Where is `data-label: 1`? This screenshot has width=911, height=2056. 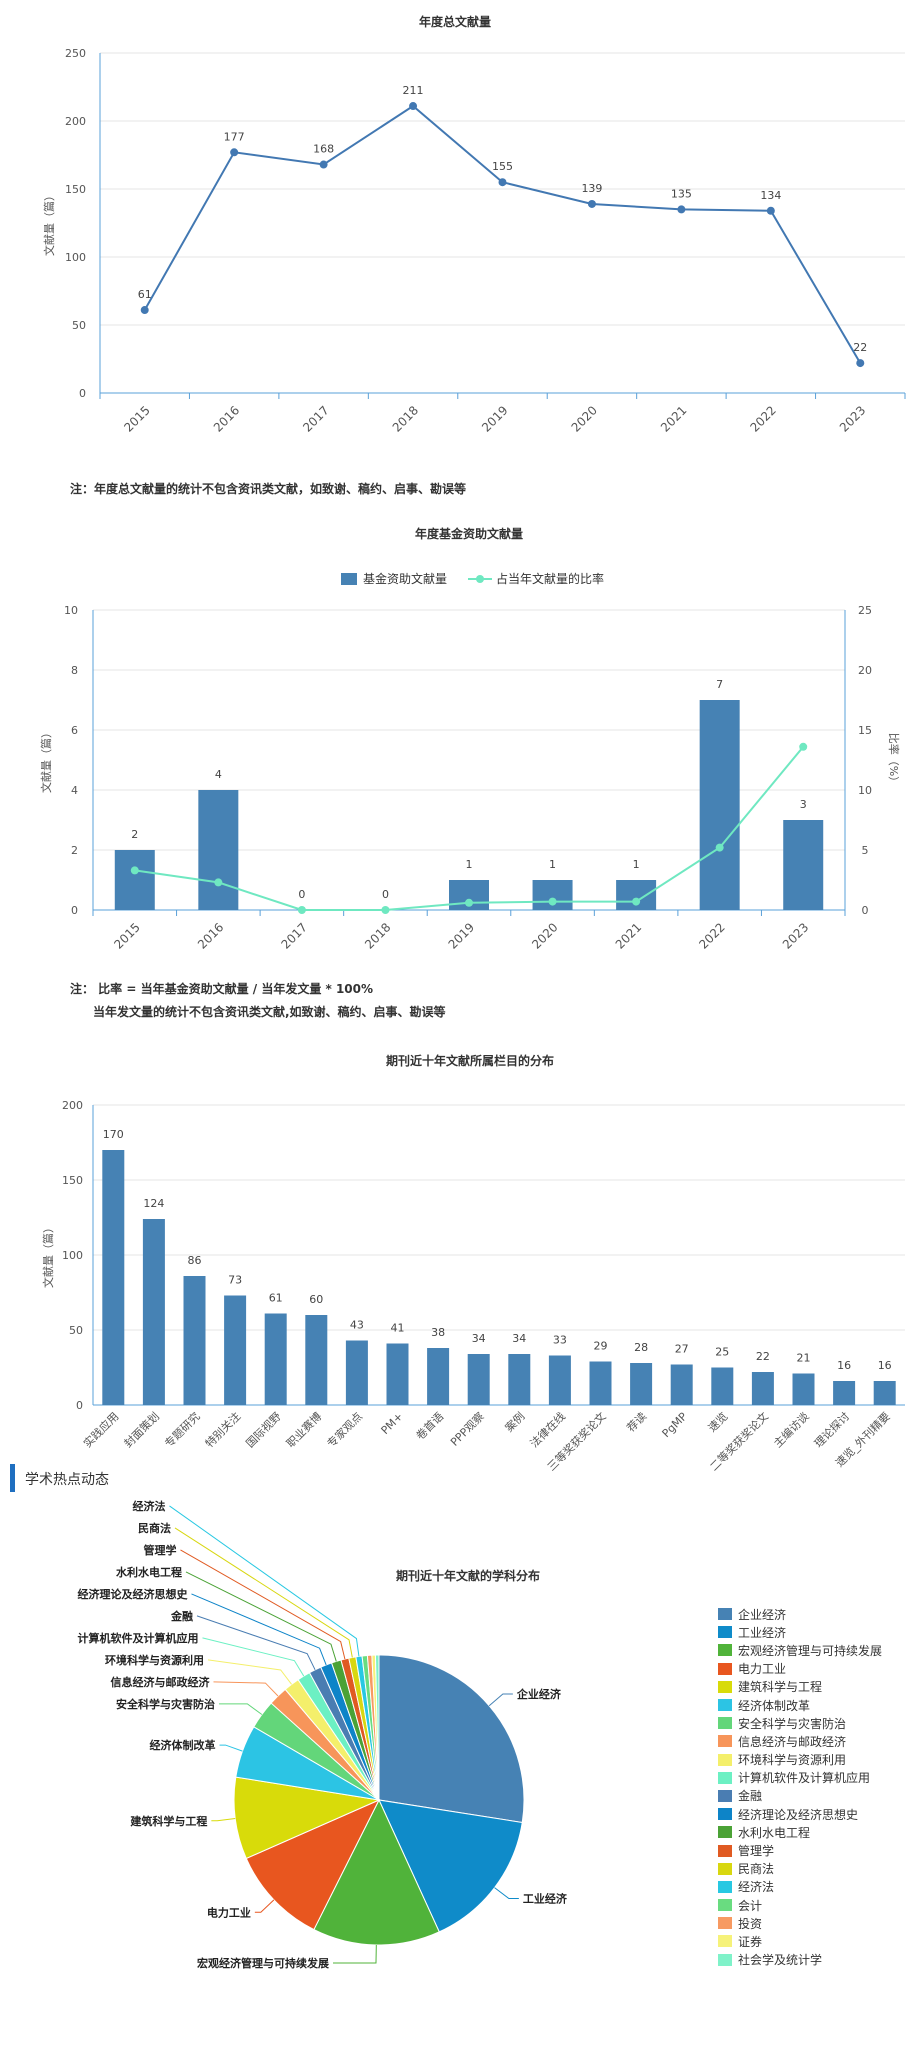 data-label: 1 is located at coordinates (469, 864).